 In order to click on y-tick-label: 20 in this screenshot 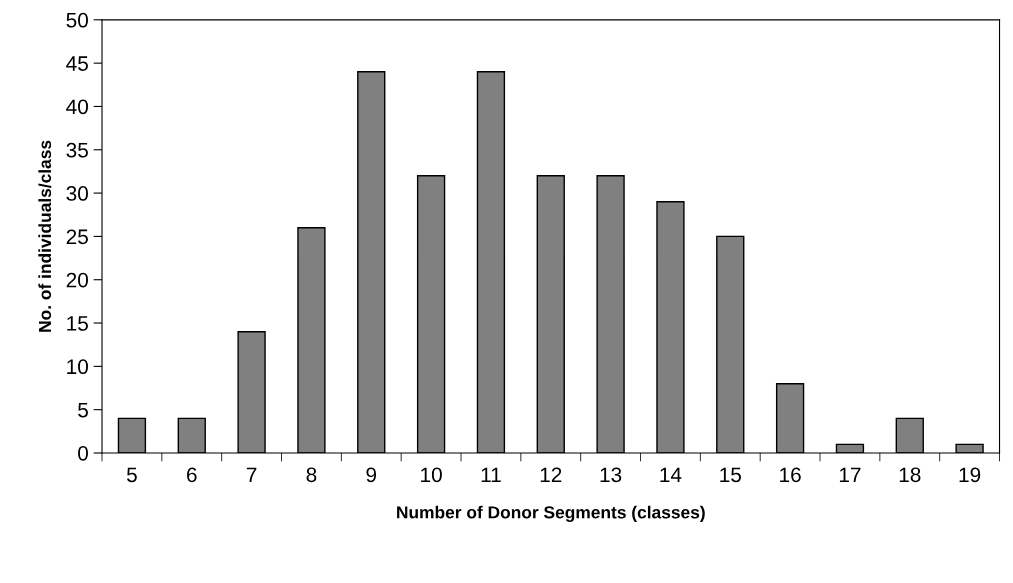, I will do `click(77, 280)`.